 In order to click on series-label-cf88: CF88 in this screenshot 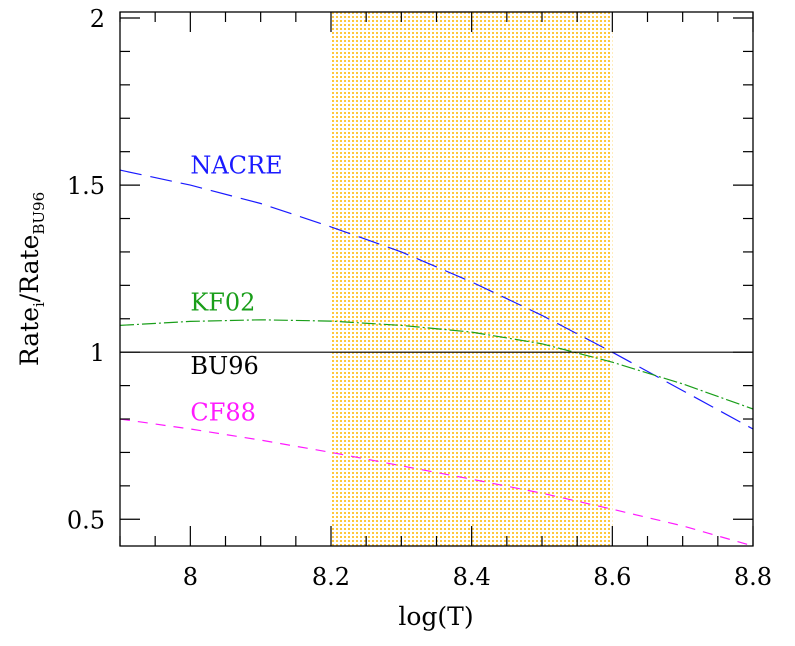, I will do `click(223, 413)`.